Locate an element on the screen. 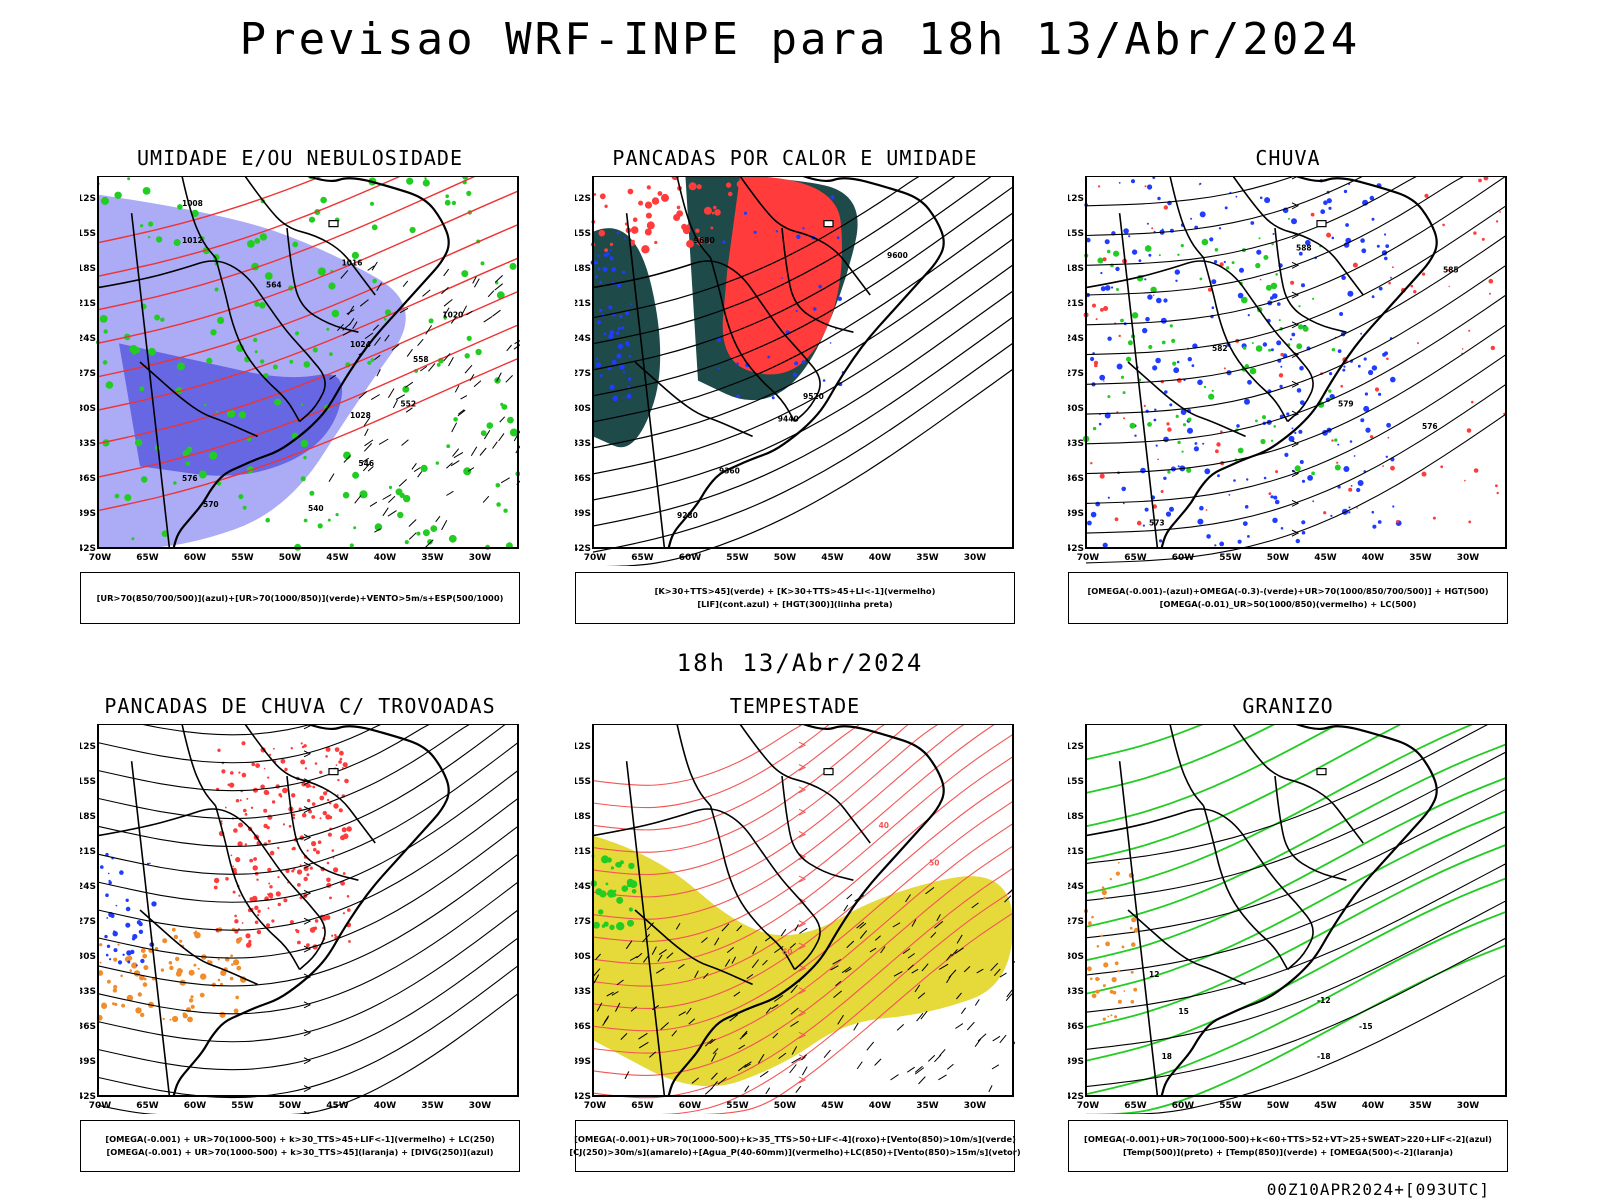 This screenshot has width=1600, height=1200. lon-tick-label: 70W is located at coordinates (1088, 558).